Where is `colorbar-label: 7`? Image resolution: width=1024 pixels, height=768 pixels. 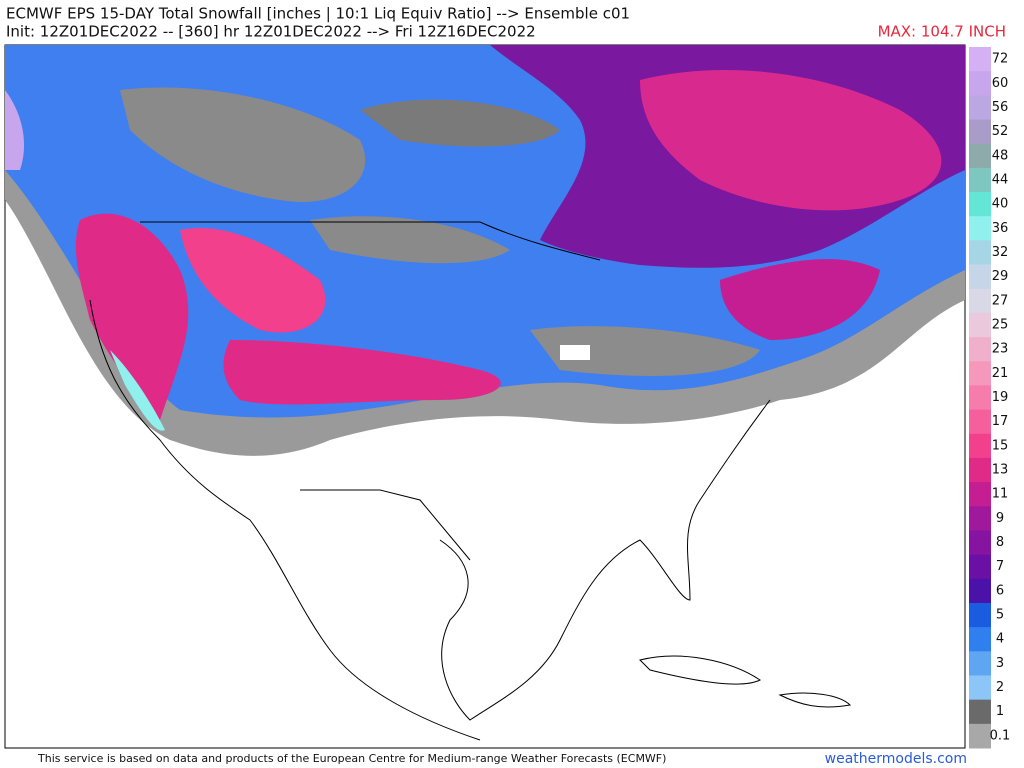
colorbar-label: 7 is located at coordinates (1000, 566).